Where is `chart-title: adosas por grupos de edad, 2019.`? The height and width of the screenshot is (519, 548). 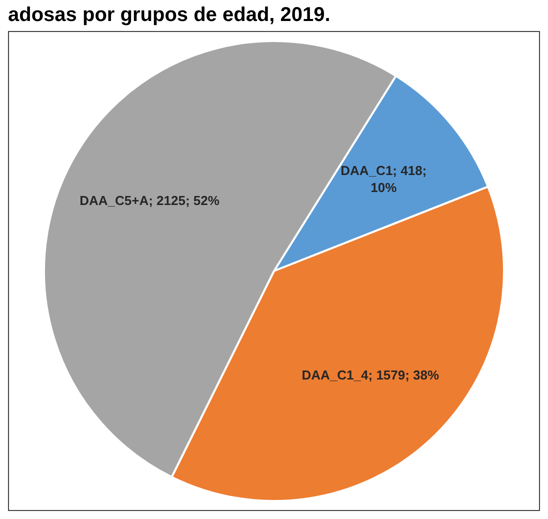
chart-title: adosas por grupos de edad, 2019. is located at coordinates (170, 15).